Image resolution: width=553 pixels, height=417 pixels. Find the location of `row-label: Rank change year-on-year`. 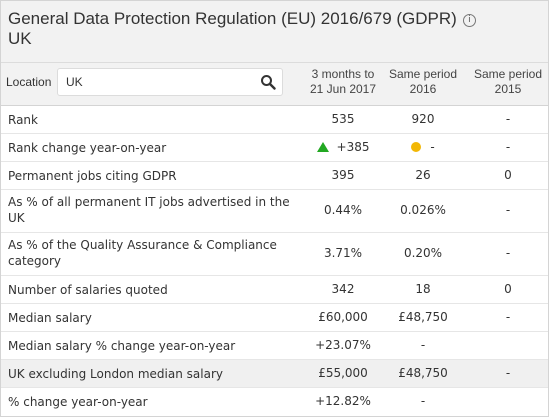

row-label: Rank change year-on-year is located at coordinates (87, 148).